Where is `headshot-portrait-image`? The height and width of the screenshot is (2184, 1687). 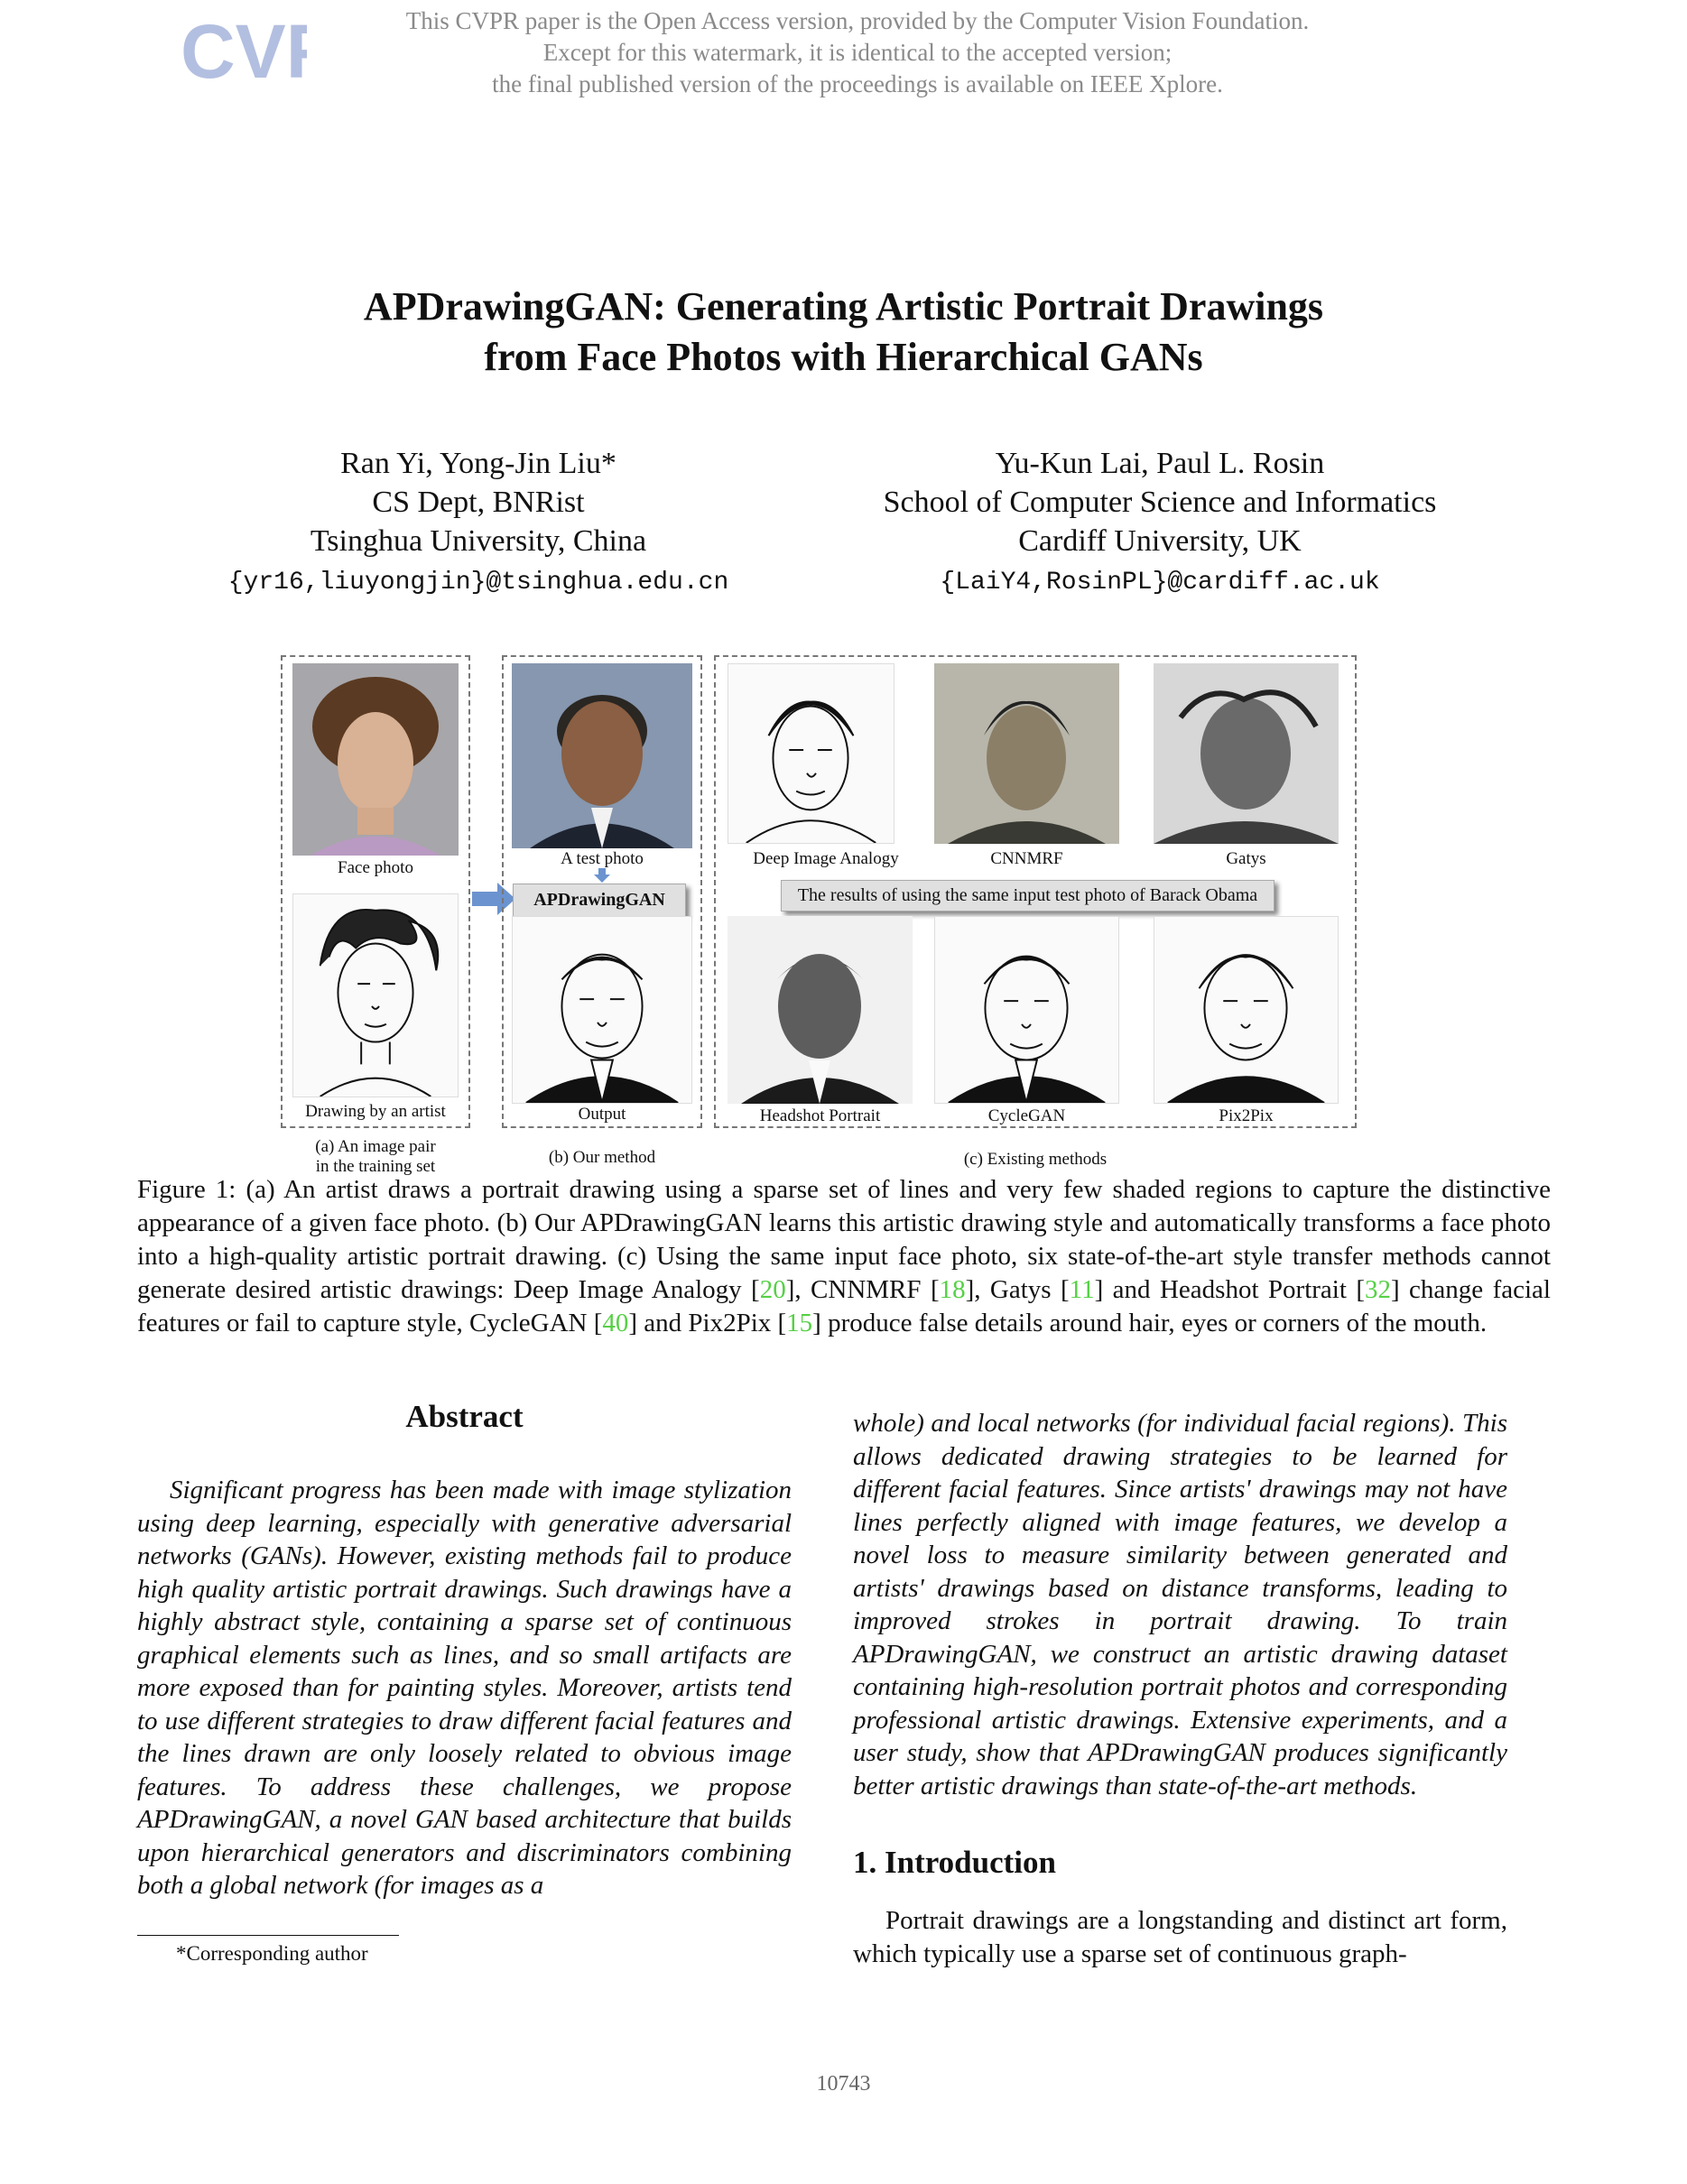
headshot-portrait-image is located at coordinates (820, 1010).